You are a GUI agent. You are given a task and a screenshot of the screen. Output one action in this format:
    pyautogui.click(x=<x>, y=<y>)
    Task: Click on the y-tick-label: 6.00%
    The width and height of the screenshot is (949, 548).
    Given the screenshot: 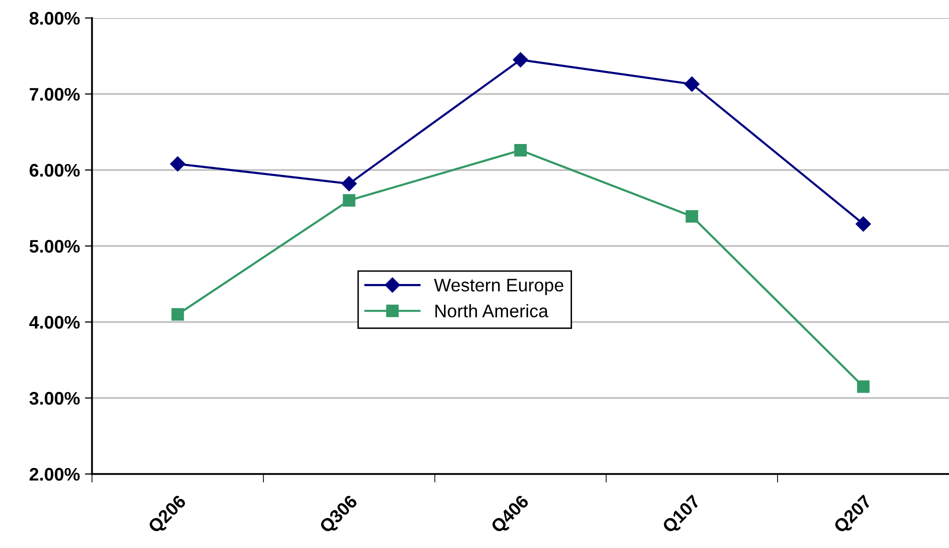 What is the action you would take?
    pyautogui.click(x=55, y=170)
    